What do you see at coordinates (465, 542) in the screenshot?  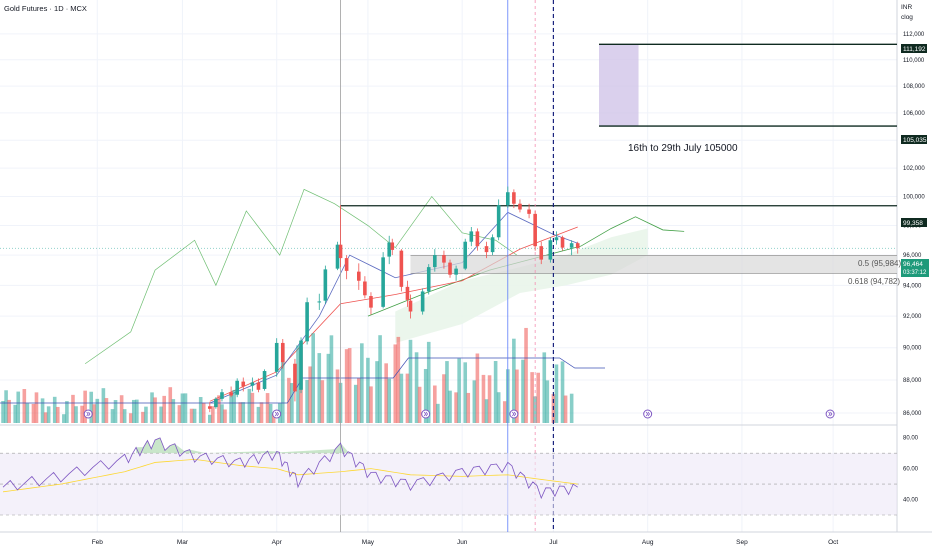 I see `time-axis: Feb Mar Apr May Jun Jul Aug Sep Oct` at bounding box center [465, 542].